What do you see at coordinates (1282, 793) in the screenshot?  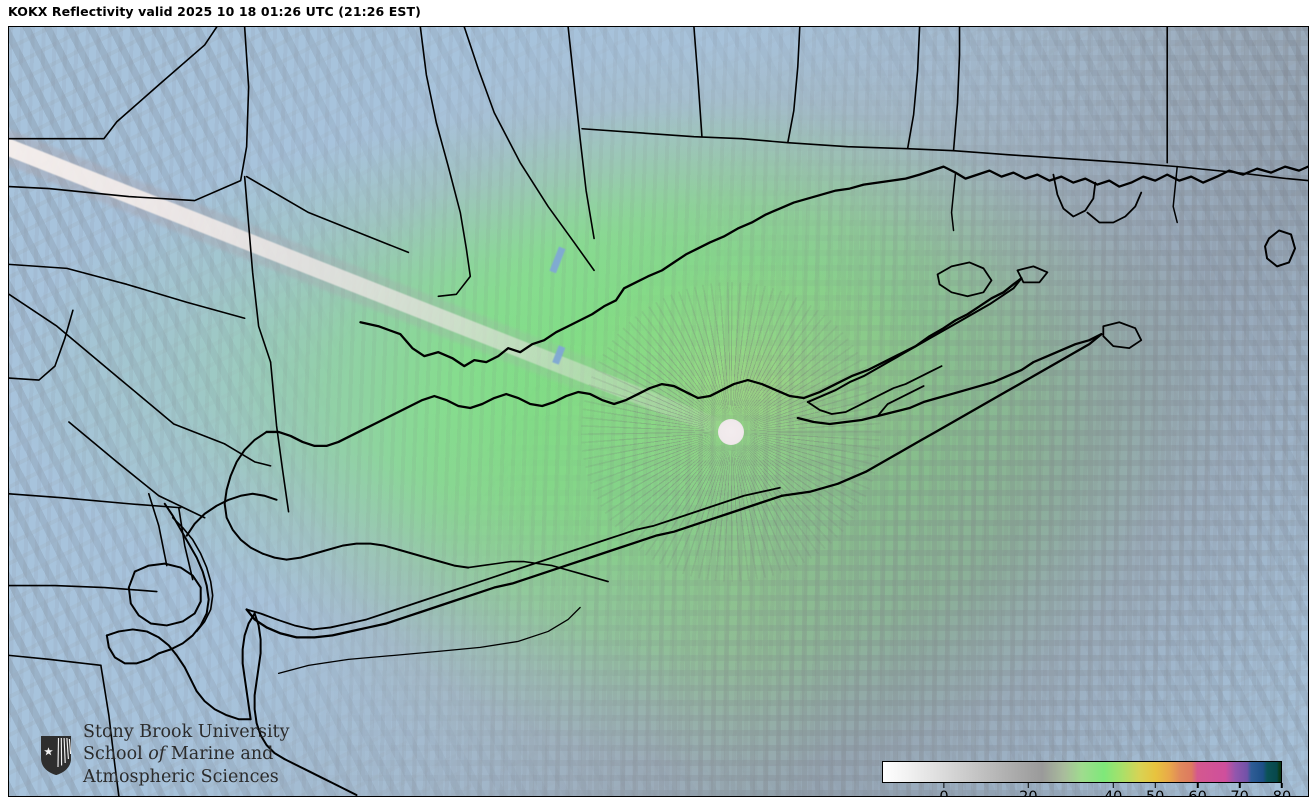 I see `tick-label: 80` at bounding box center [1282, 793].